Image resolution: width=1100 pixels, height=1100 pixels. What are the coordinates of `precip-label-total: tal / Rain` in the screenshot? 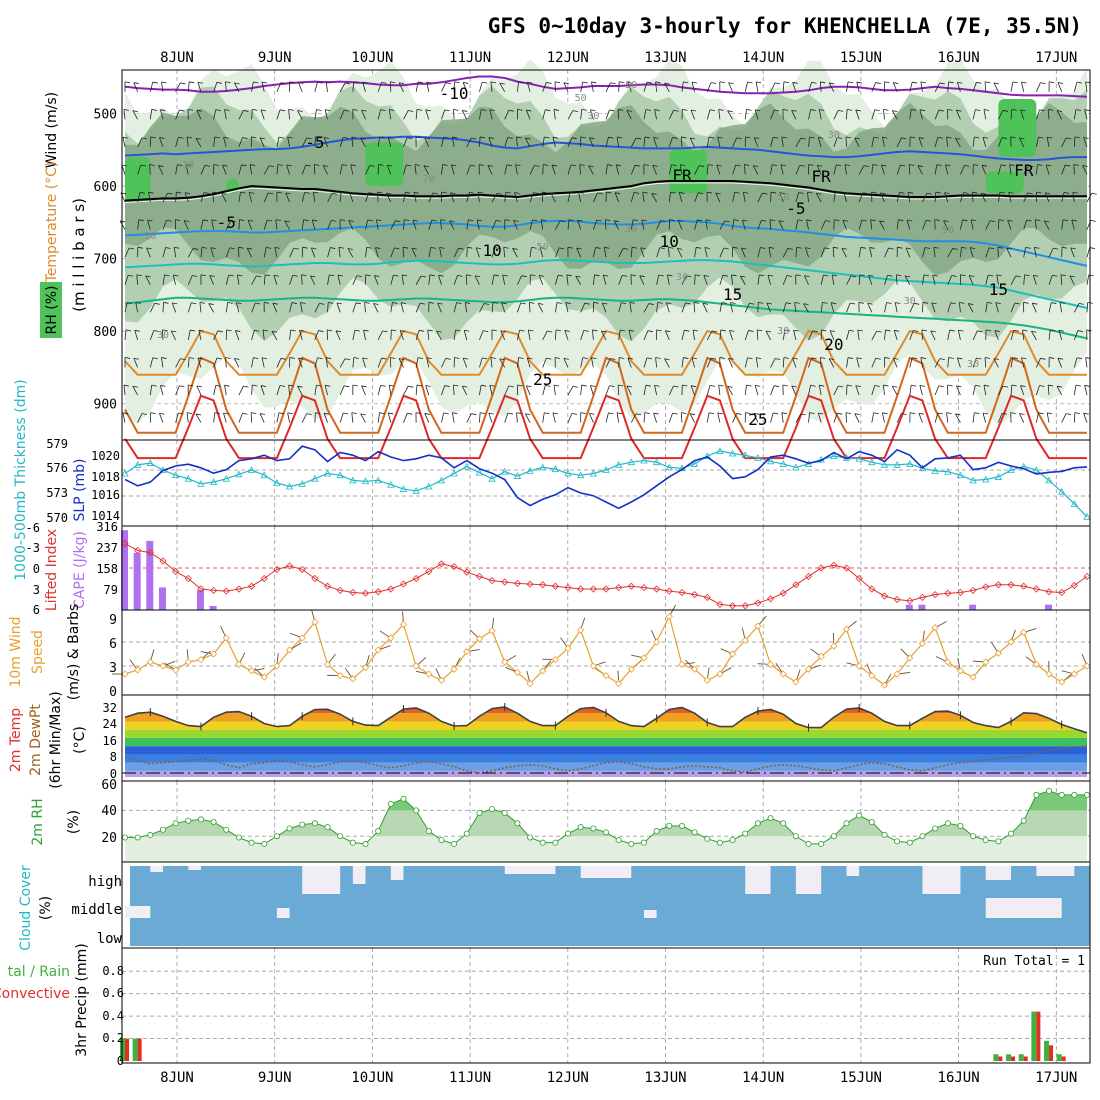 It's located at (39, 972).